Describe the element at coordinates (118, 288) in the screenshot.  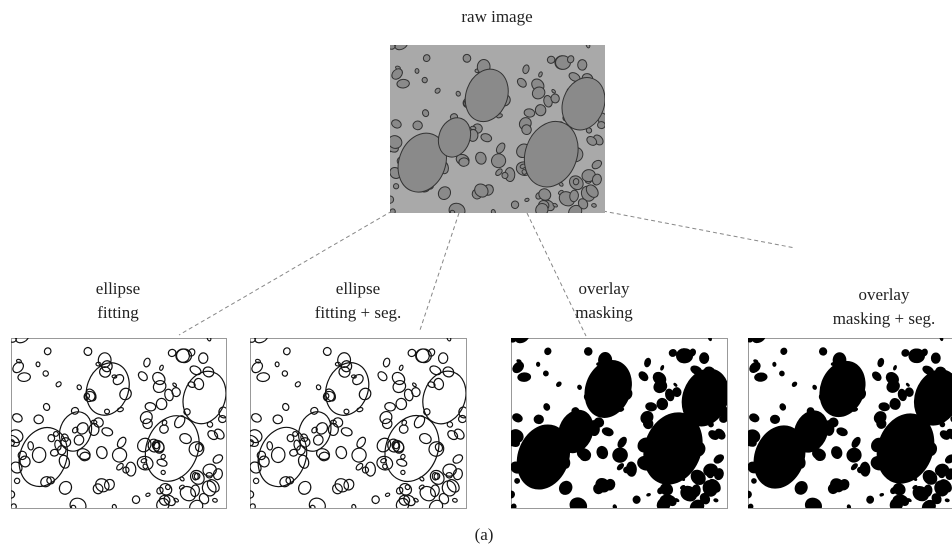
I see `node-label: ellipse` at that location.